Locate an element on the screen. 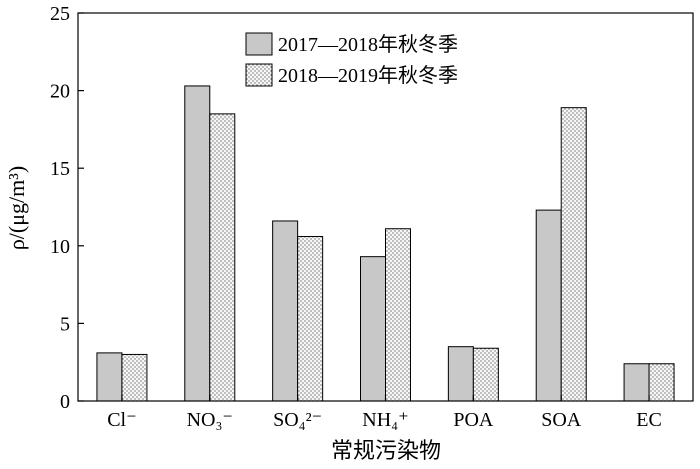  y-axis-label: ρ/(μg/m³) is located at coordinates (16, 208).